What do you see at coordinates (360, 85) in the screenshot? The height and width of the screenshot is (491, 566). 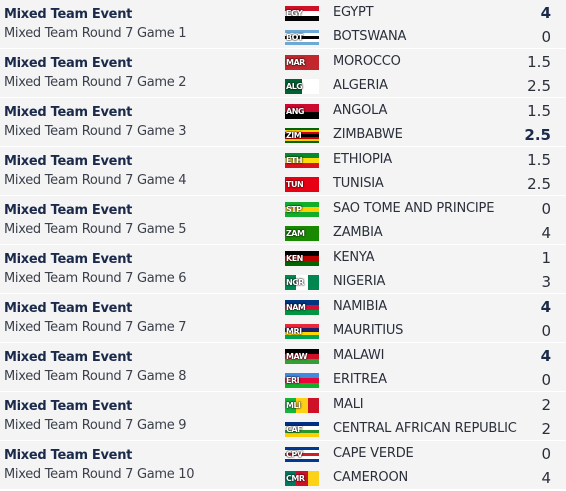 I see `team-name: ALGERIA` at bounding box center [360, 85].